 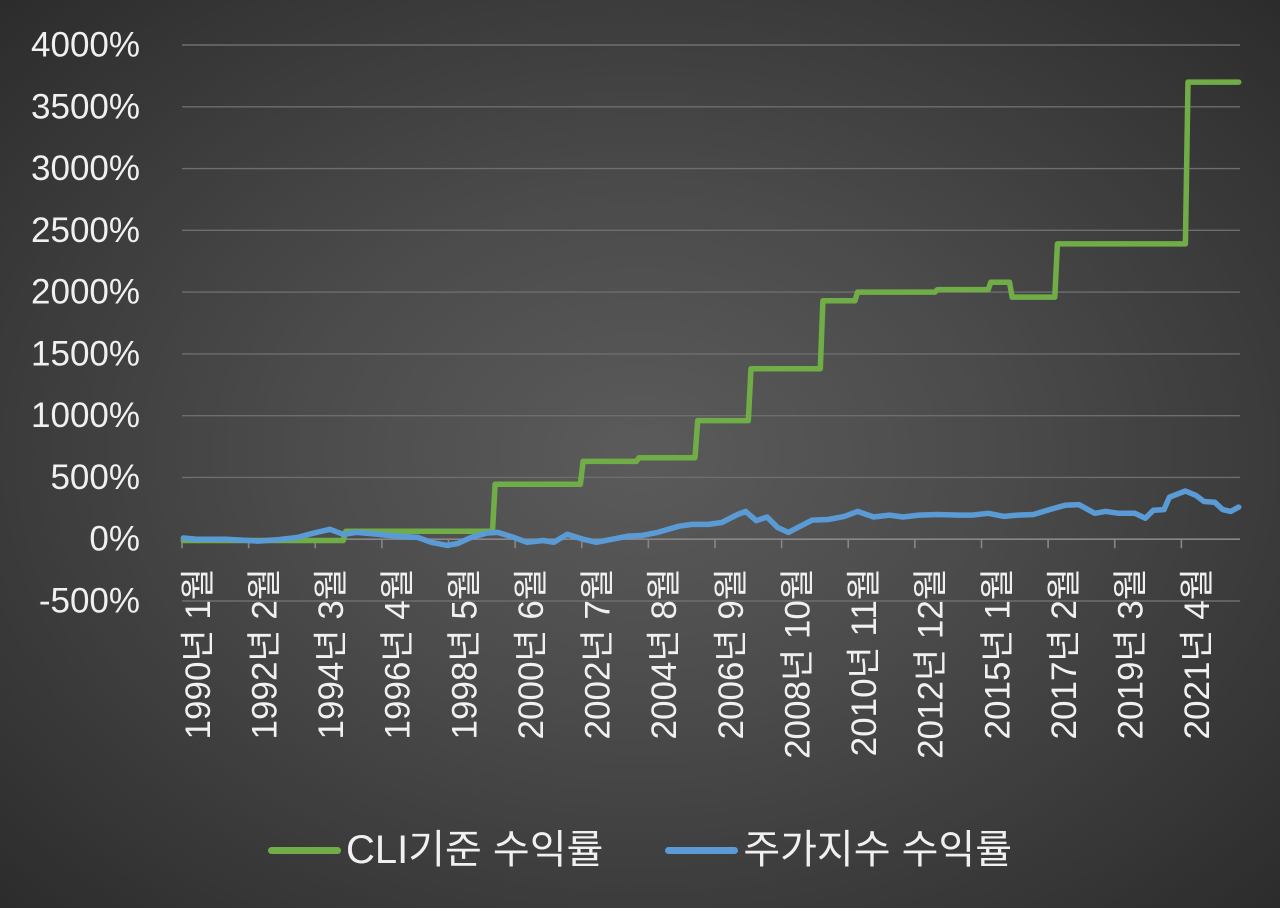 I want to click on x-tick-label: 2021년 4월, so click(x=1197, y=653).